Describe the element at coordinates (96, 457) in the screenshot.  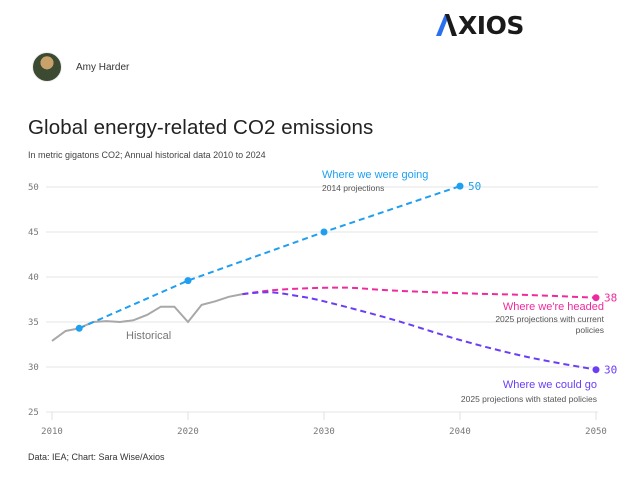
I see `source-note: Data: IEA; Chart: Sara Wise/Axios` at that location.